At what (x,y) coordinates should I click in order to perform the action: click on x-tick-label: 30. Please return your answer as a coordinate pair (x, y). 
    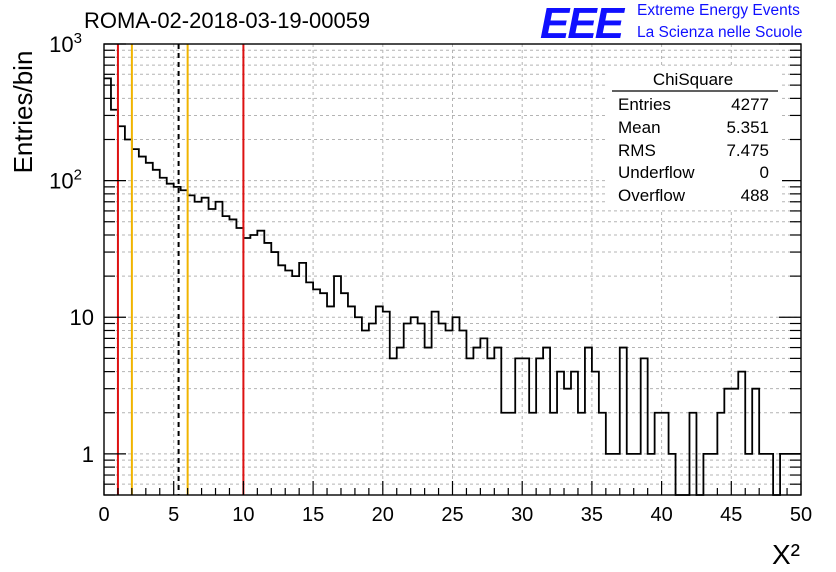
    Looking at the image, I should click on (522, 515).